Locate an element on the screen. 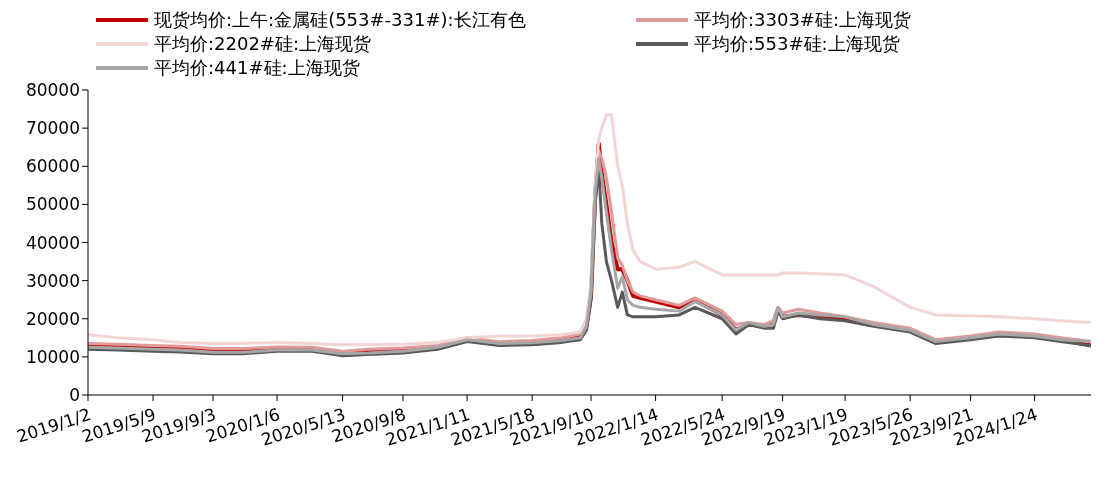 The image size is (1107, 491). y-tick-label: 40000 is located at coordinates (52, 242).